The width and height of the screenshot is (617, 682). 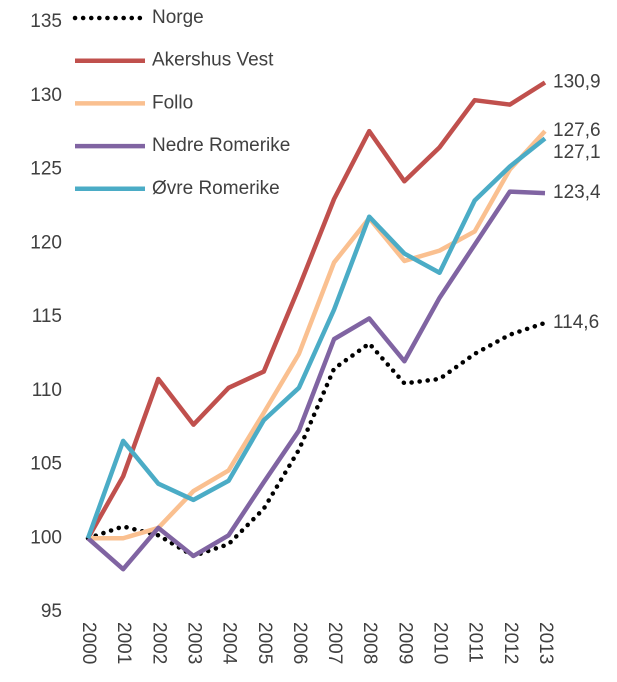 What do you see at coordinates (46, 95) in the screenshot?
I see `y-tick-label: 130` at bounding box center [46, 95].